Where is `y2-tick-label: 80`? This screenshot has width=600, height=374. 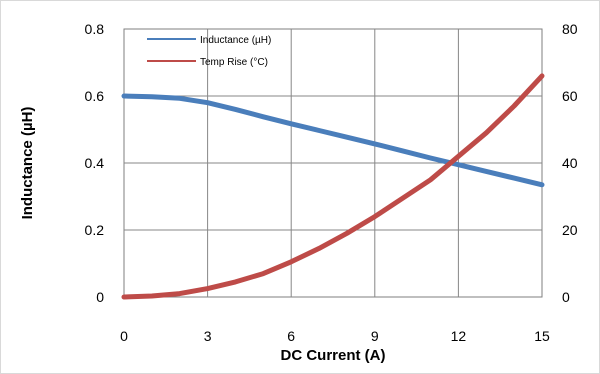 y2-tick-label: 80 is located at coordinates (570, 29).